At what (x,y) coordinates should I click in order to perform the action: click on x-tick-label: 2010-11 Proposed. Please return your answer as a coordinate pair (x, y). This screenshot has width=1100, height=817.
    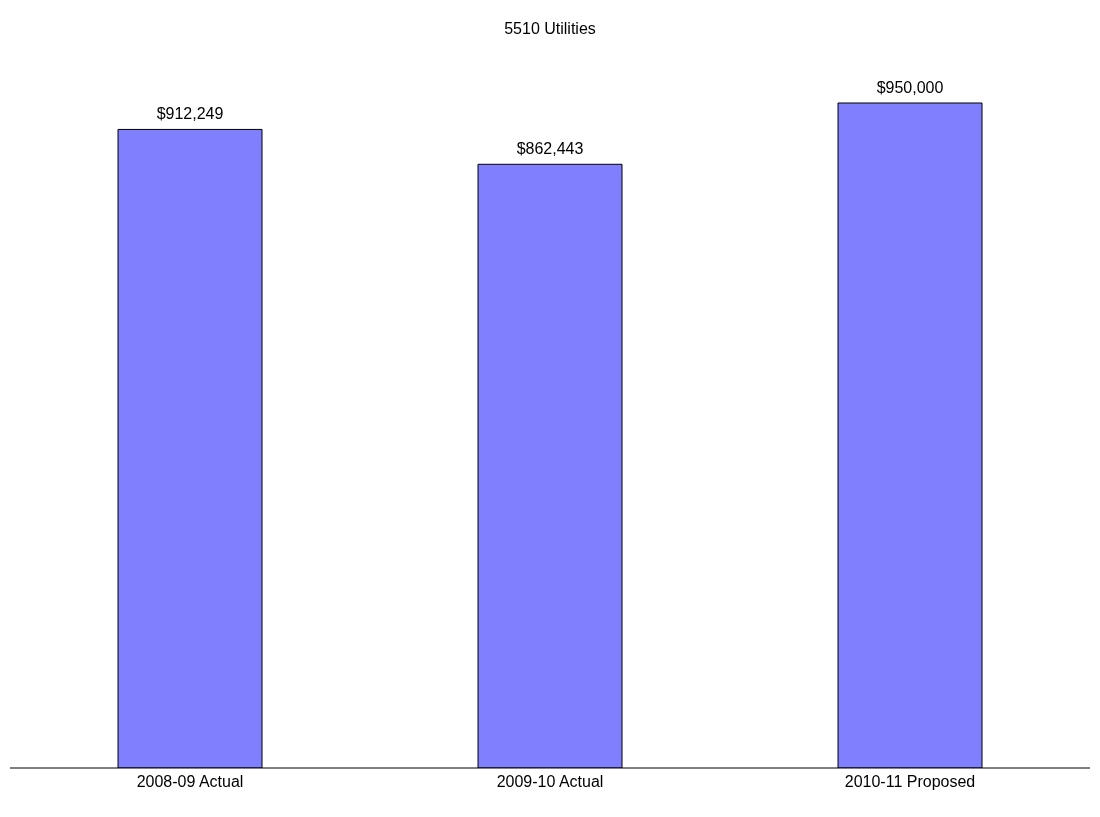
    Looking at the image, I should click on (910, 782).